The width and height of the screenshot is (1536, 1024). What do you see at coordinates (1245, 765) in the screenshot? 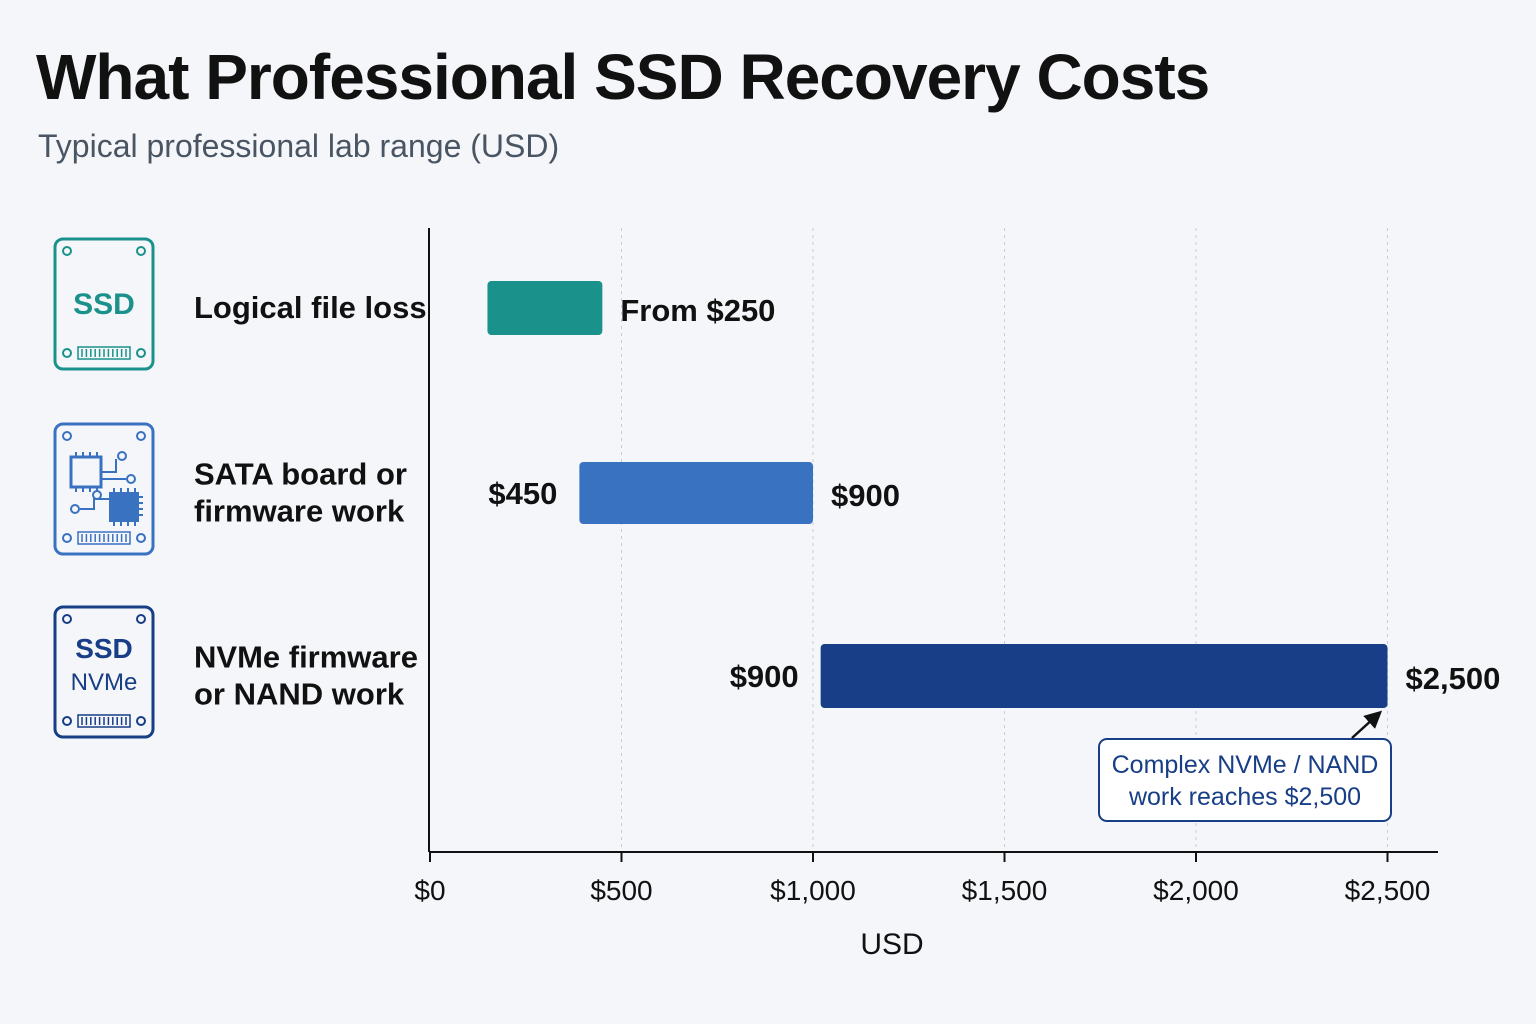
I see `annotation-text: Complex NVMe / NAND` at bounding box center [1245, 765].